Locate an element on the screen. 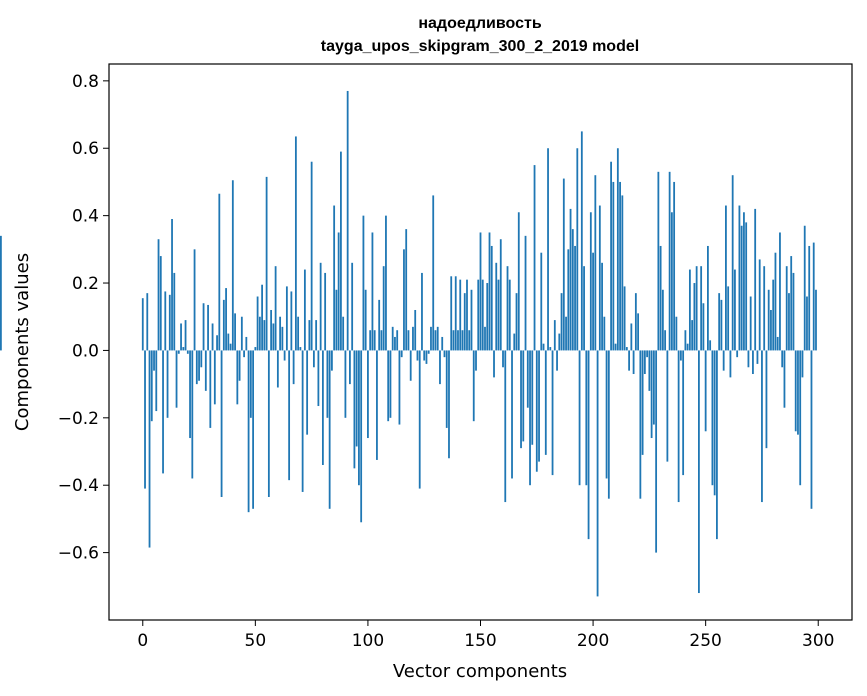 This screenshot has height=696, width=867. y-tick-label: −0.6 is located at coordinates (78, 554).